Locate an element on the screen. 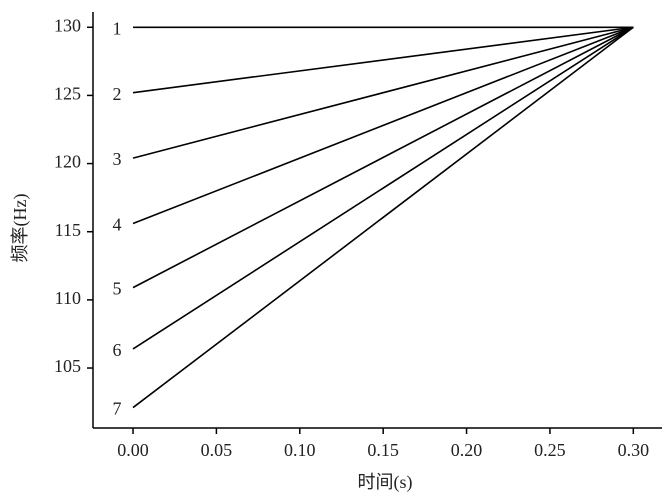 The width and height of the screenshot is (666, 498). x-tick-label: 0.25 is located at coordinates (550, 450).